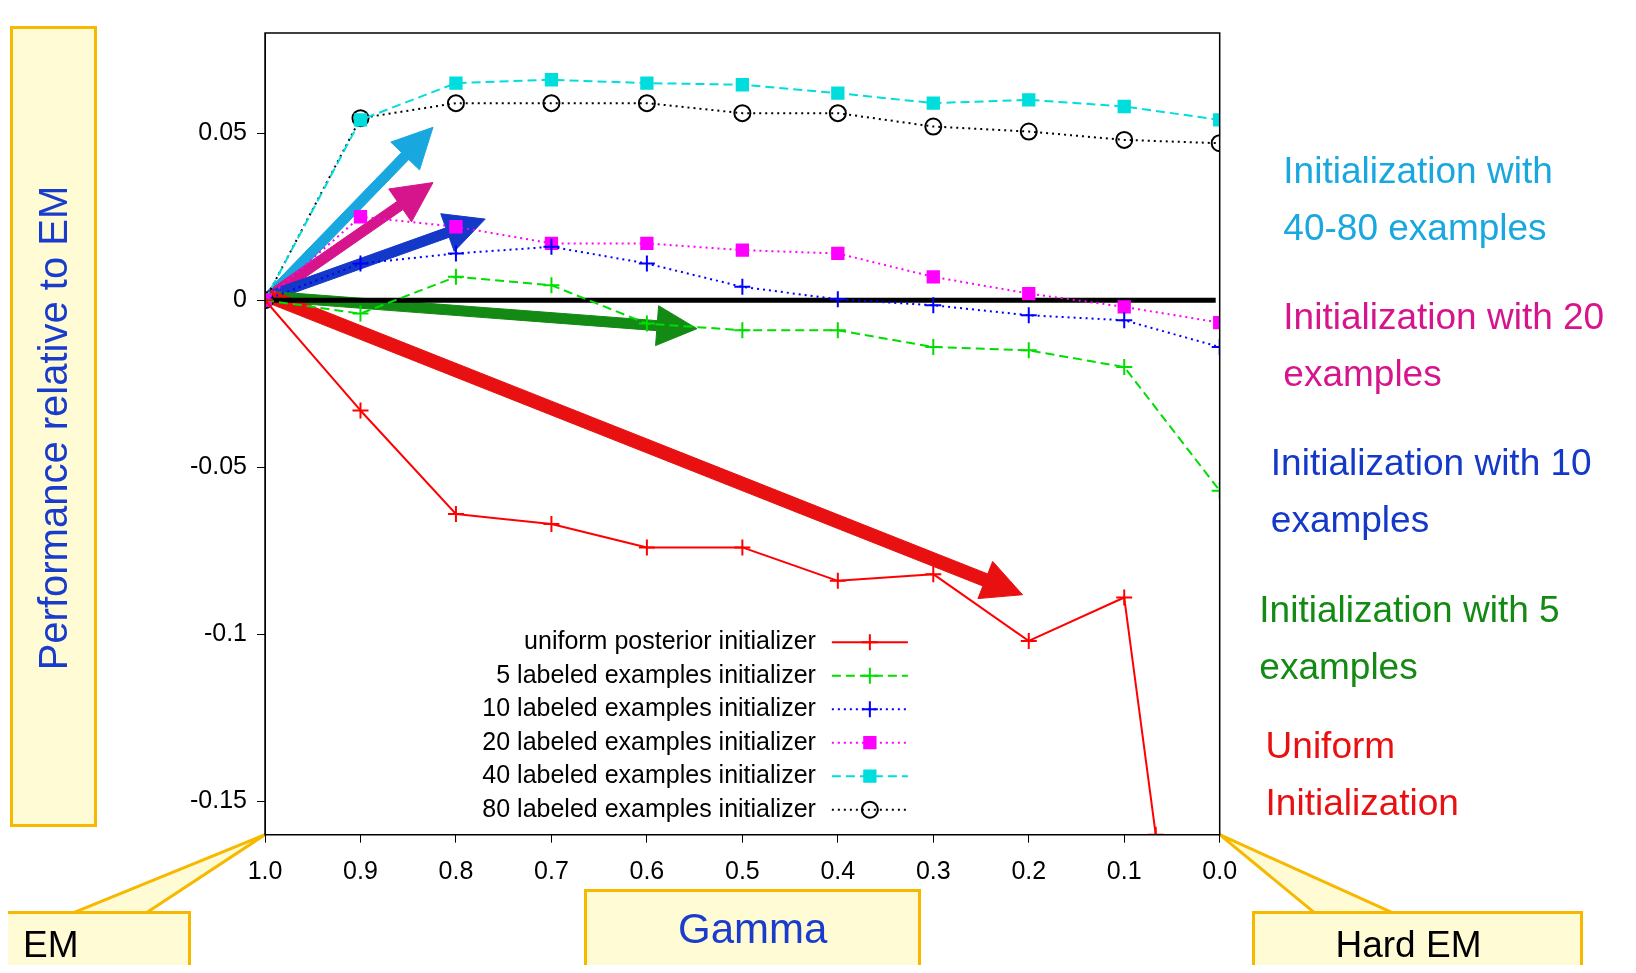 This screenshot has height=973, width=1636. What do you see at coordinates (240, 298) in the screenshot?
I see `y-tick-label: 0` at bounding box center [240, 298].